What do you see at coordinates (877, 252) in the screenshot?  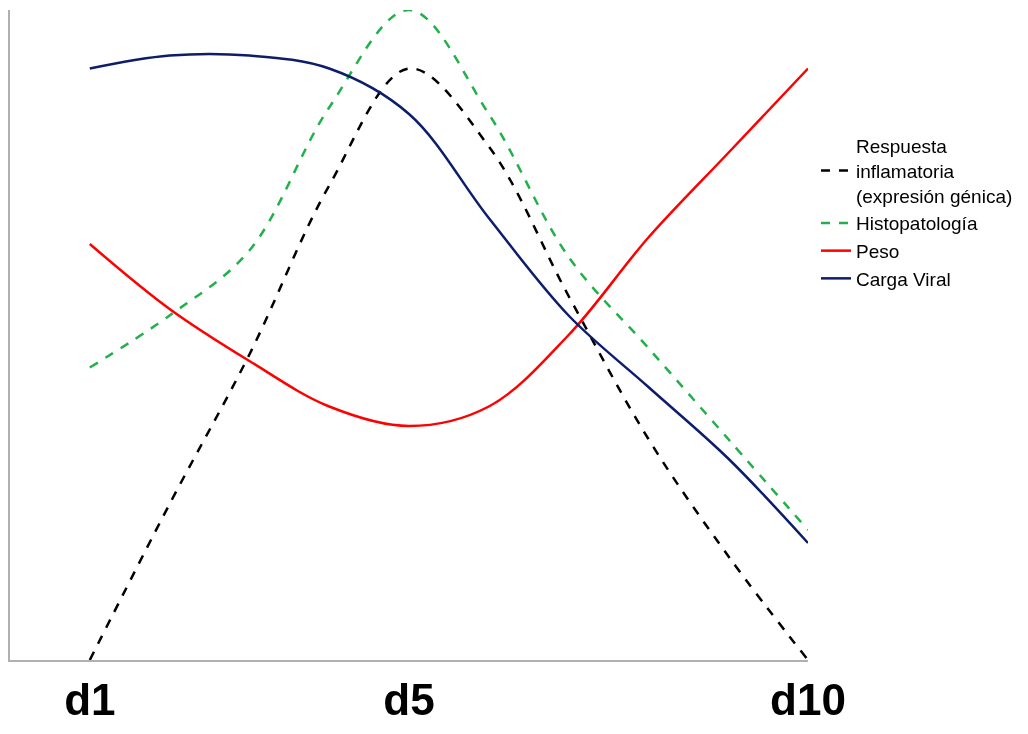 I see `legend-label: Peso` at bounding box center [877, 252].